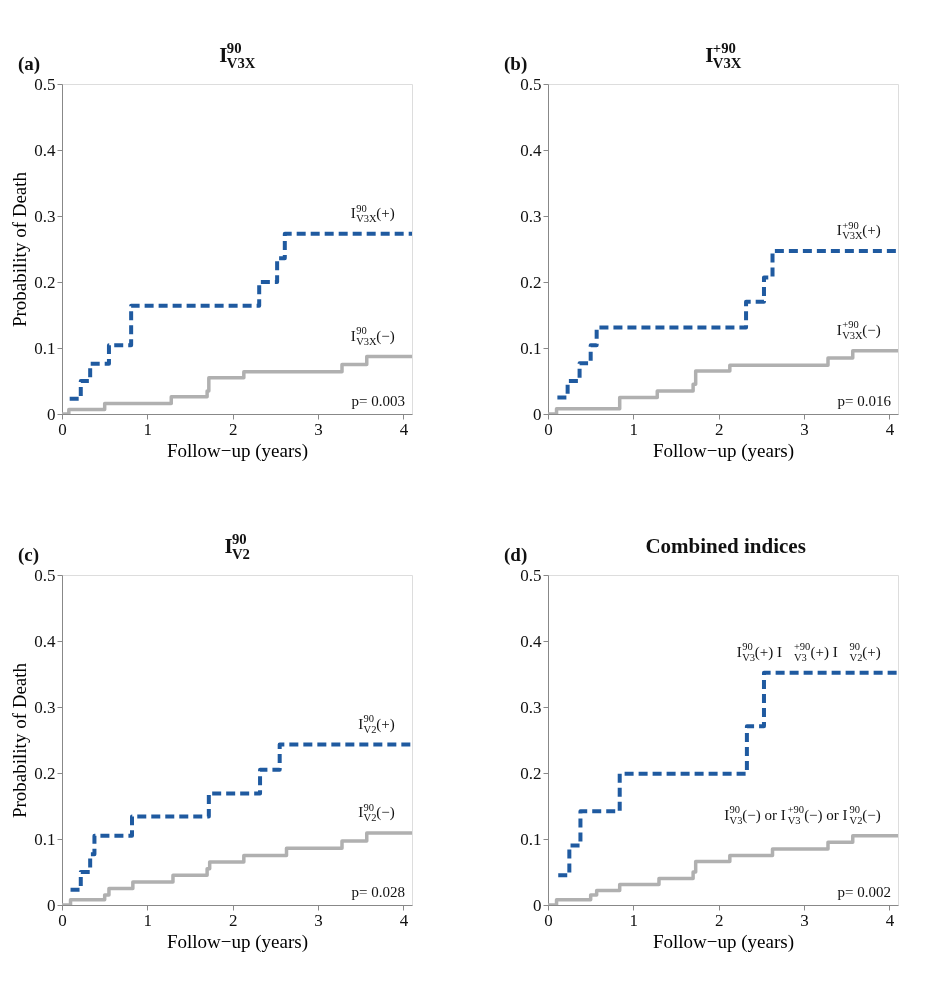  I want to click on annotation: p= 0.028, so click(378, 892).